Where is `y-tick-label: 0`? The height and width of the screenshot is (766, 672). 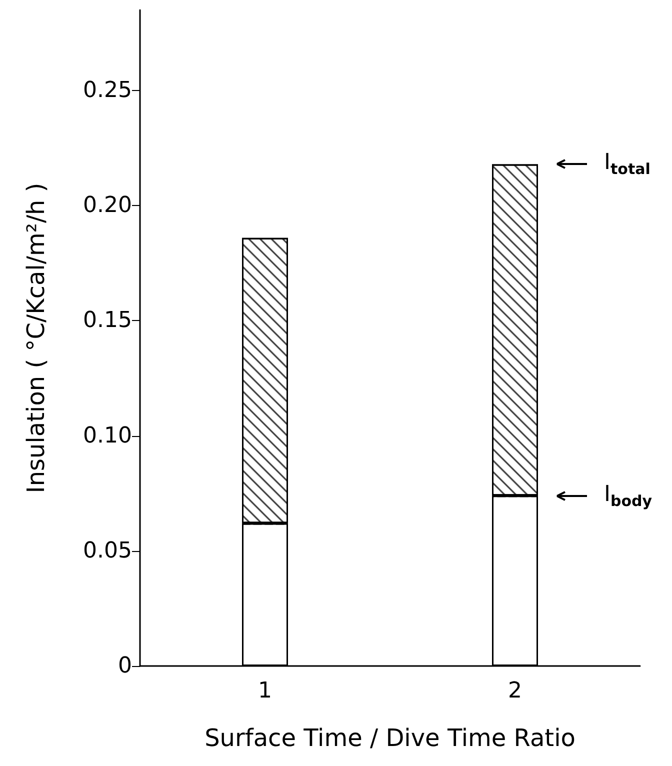
y-tick-label: 0 is located at coordinates (125, 666).